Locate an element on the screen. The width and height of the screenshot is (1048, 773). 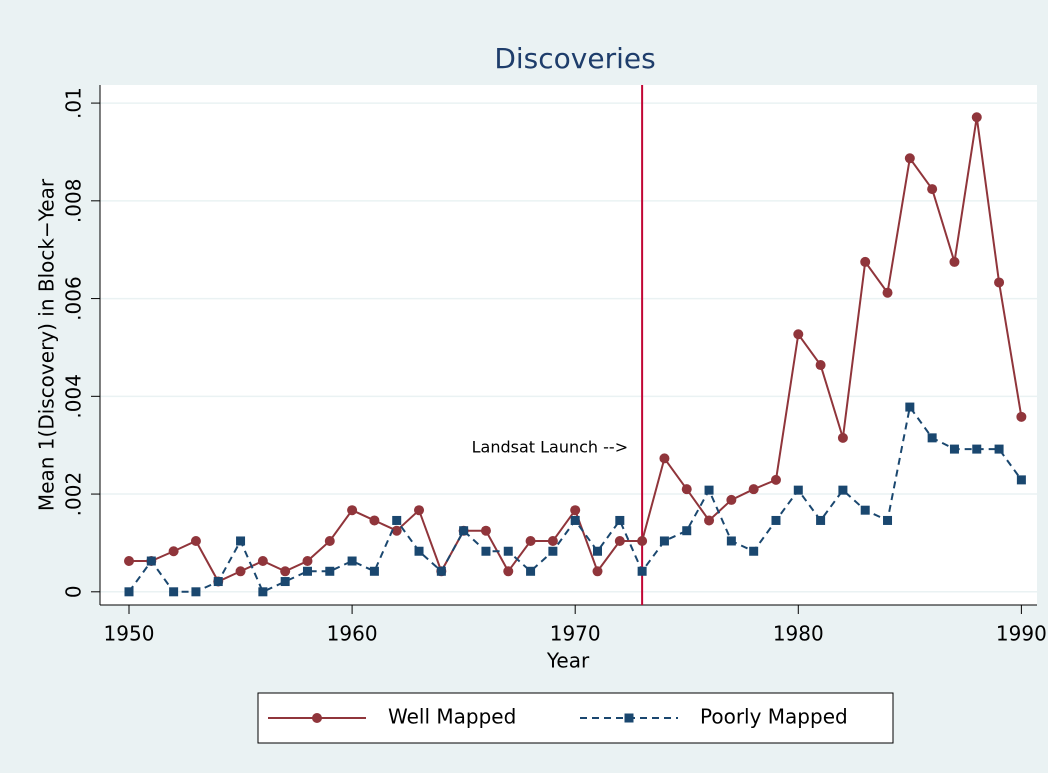
y-tick-label: .008 is located at coordinates (74, 201).